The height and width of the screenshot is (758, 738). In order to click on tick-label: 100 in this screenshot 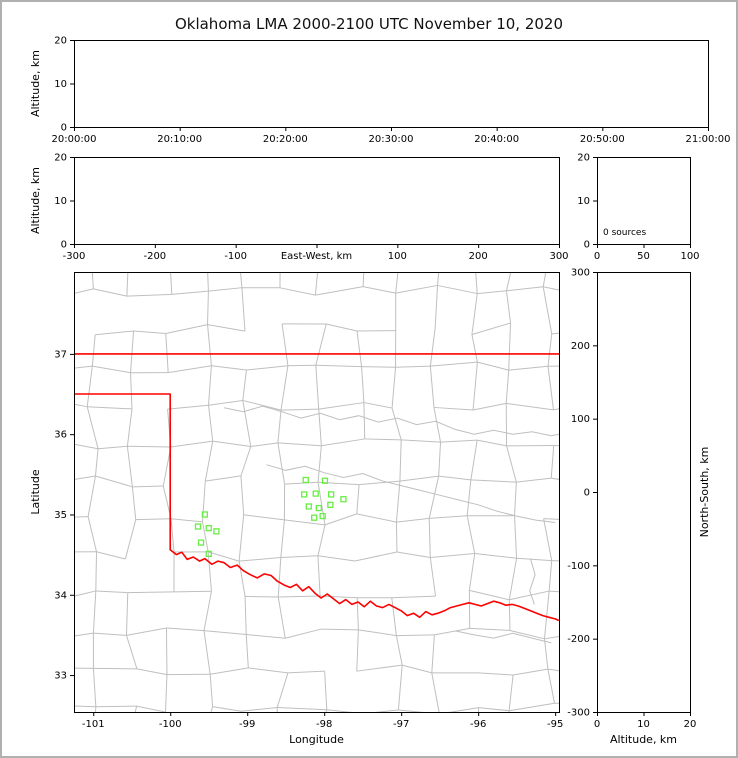, I will do `click(397, 256)`.